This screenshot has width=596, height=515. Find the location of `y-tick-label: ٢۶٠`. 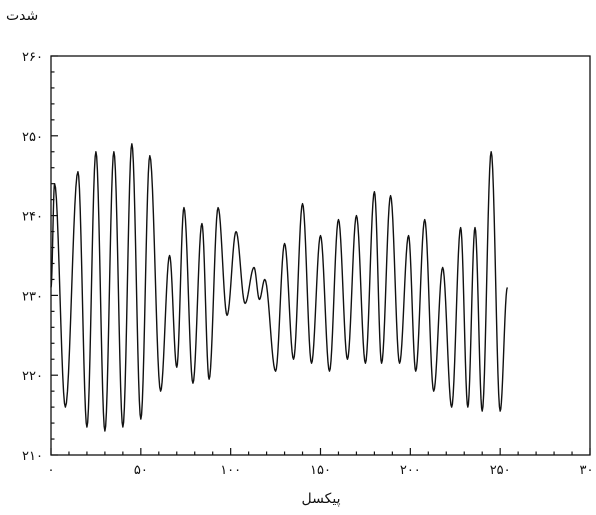

y-tick-label: ٢۶٠ is located at coordinates (32, 57).